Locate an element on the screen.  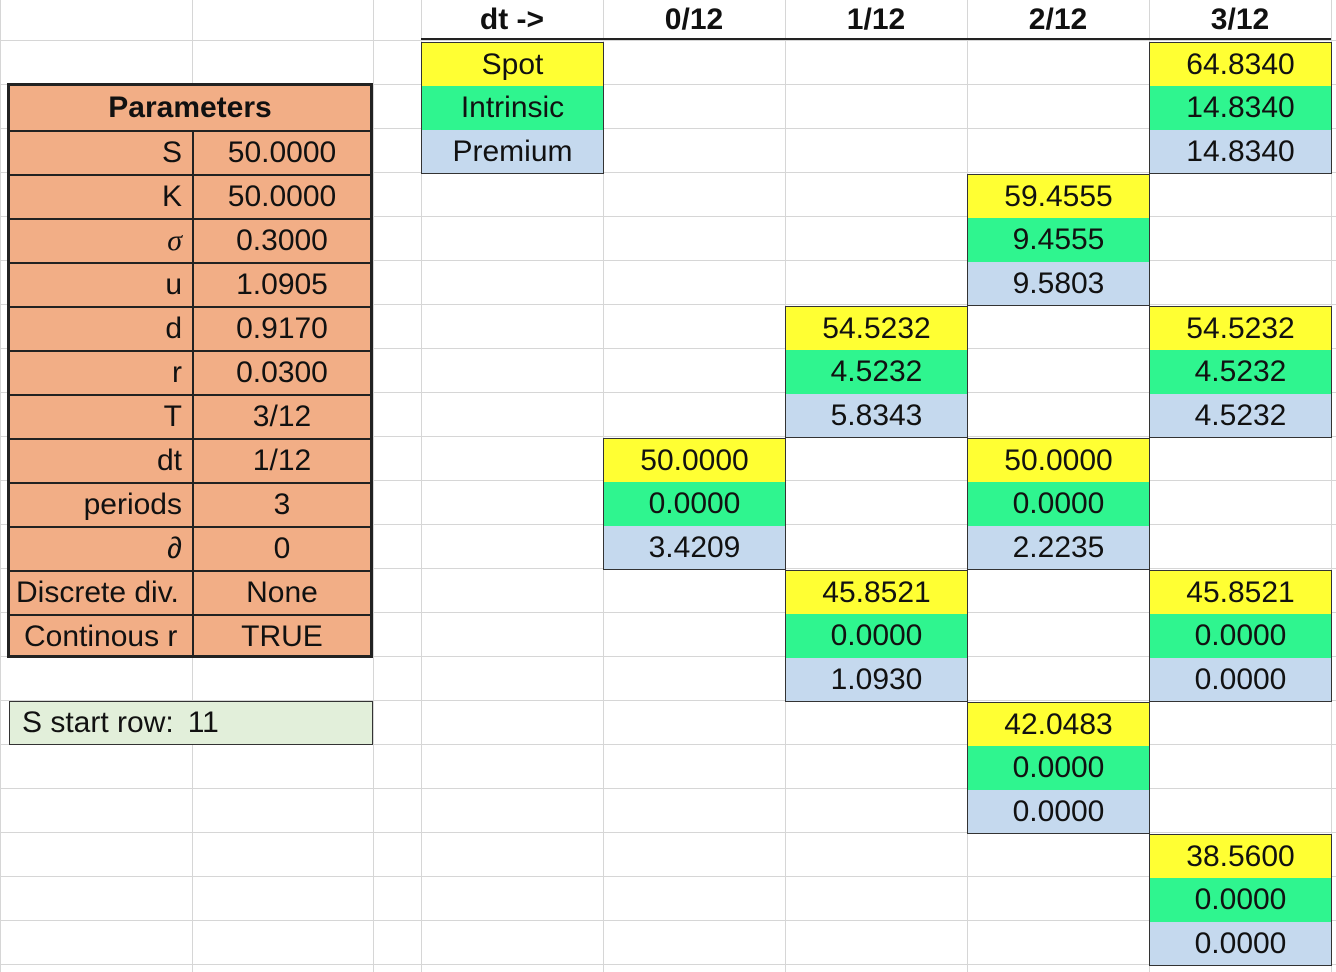
node-premium: 9.5803 is located at coordinates (1058, 284).